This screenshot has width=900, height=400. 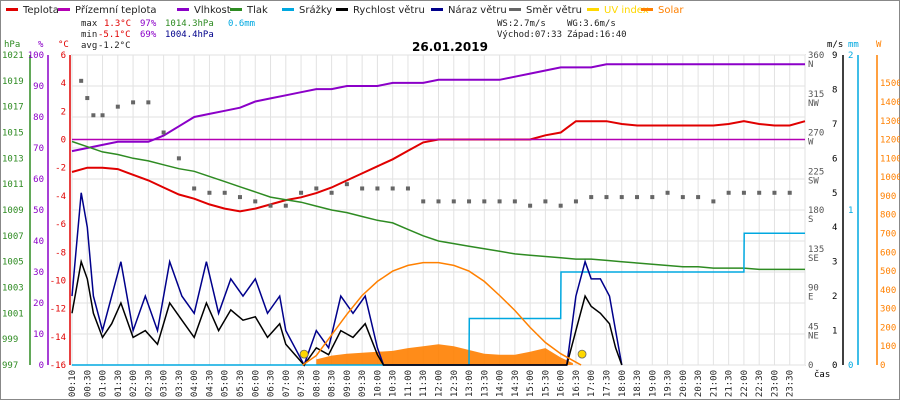 I want to click on axis-w-tick: 1300, so click(x=890, y=122).